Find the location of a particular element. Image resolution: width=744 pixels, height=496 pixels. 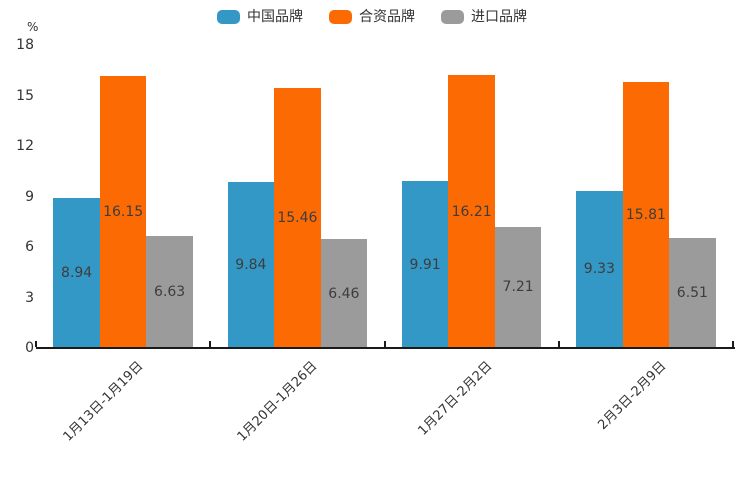

legend-label: 合资品牌 is located at coordinates (387, 17).